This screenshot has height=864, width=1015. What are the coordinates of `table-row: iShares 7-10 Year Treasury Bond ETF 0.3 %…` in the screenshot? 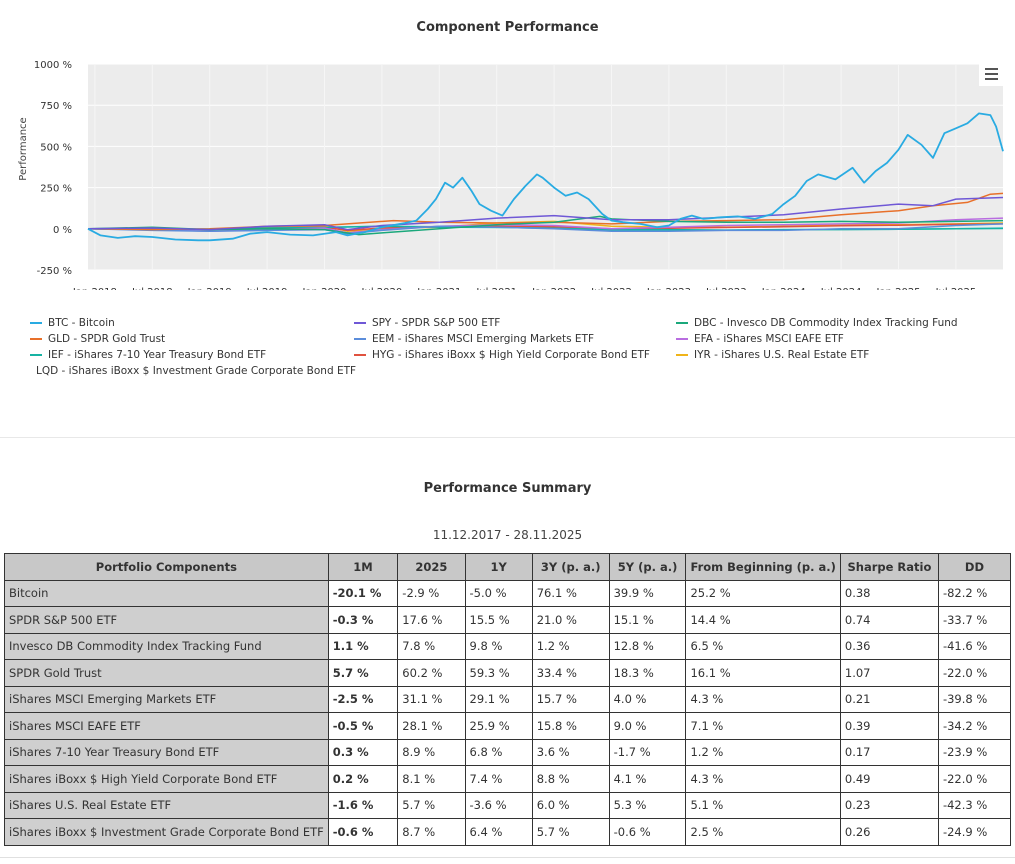 It's located at (508, 752).